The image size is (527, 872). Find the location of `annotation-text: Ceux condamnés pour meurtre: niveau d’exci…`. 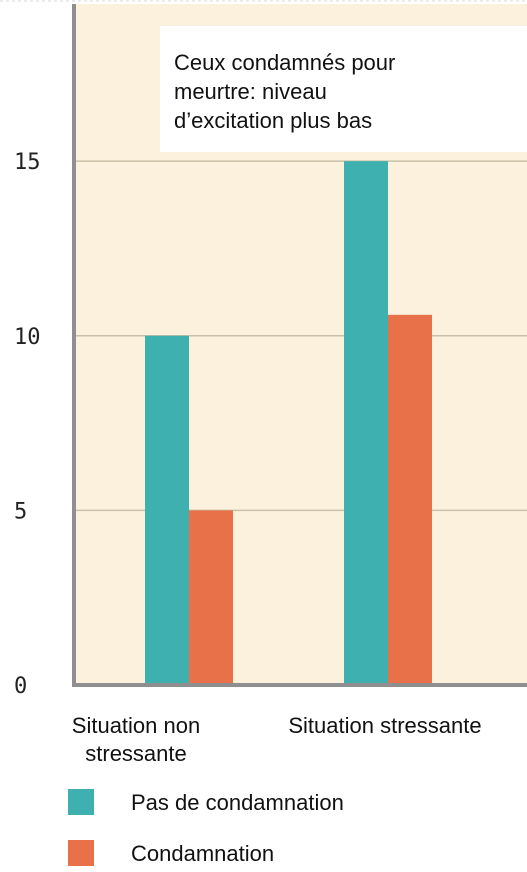

annotation-text: Ceux condamnés pour meurtre: niveau d’exci… is located at coordinates (284, 91).